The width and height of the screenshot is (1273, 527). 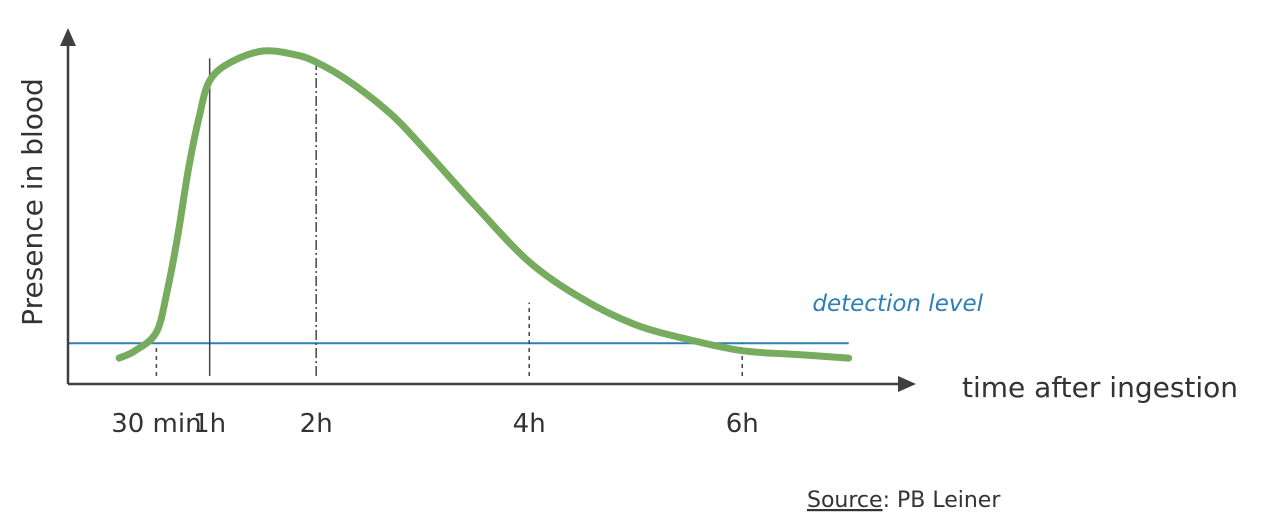 What do you see at coordinates (209, 424) in the screenshot?
I see `tick-label-1: 1h` at bounding box center [209, 424].